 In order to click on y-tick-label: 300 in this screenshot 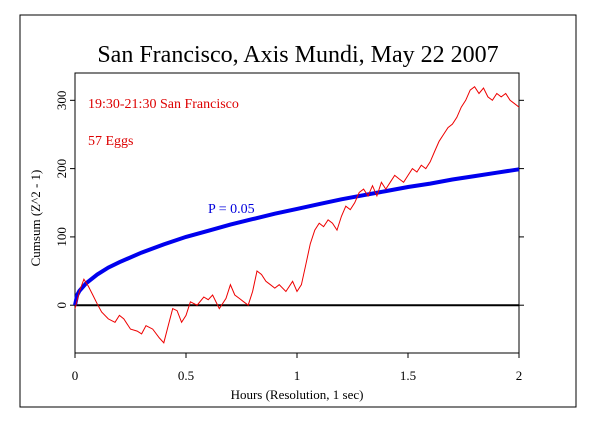, I will do `click(61, 101)`.